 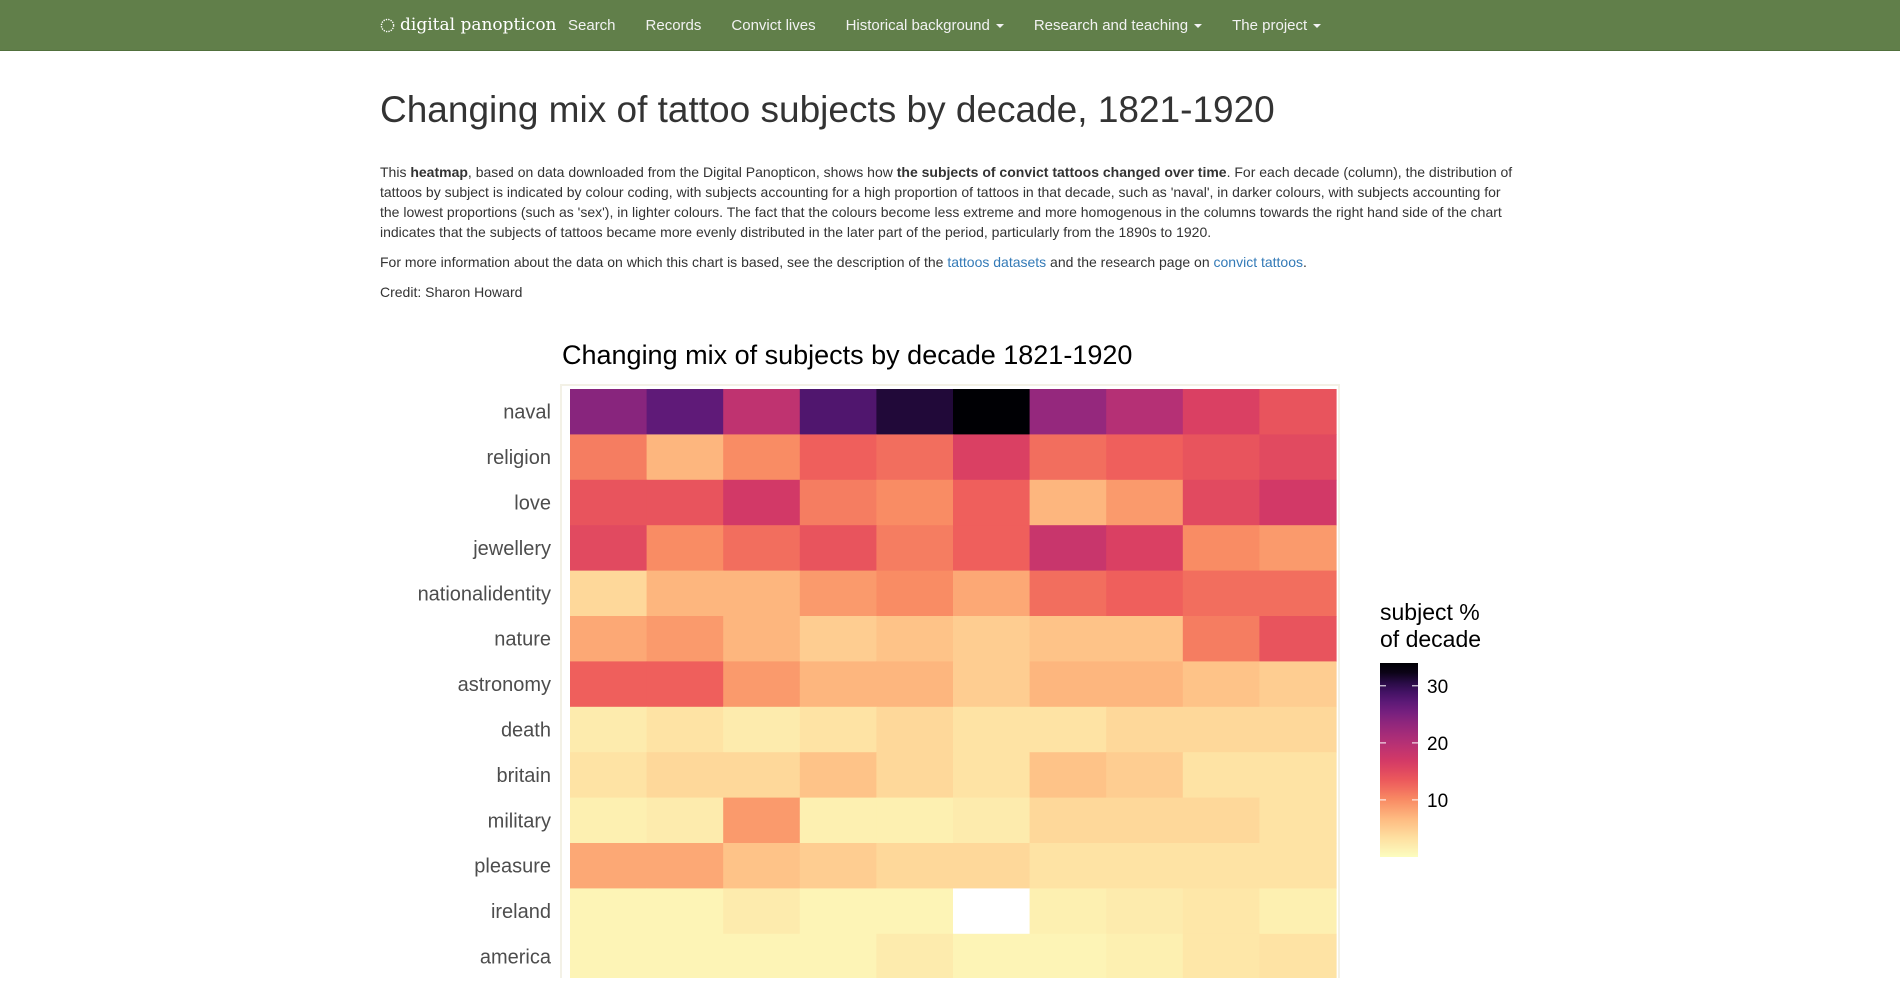 I want to click on nav-the-project: The project, so click(x=1276, y=25).